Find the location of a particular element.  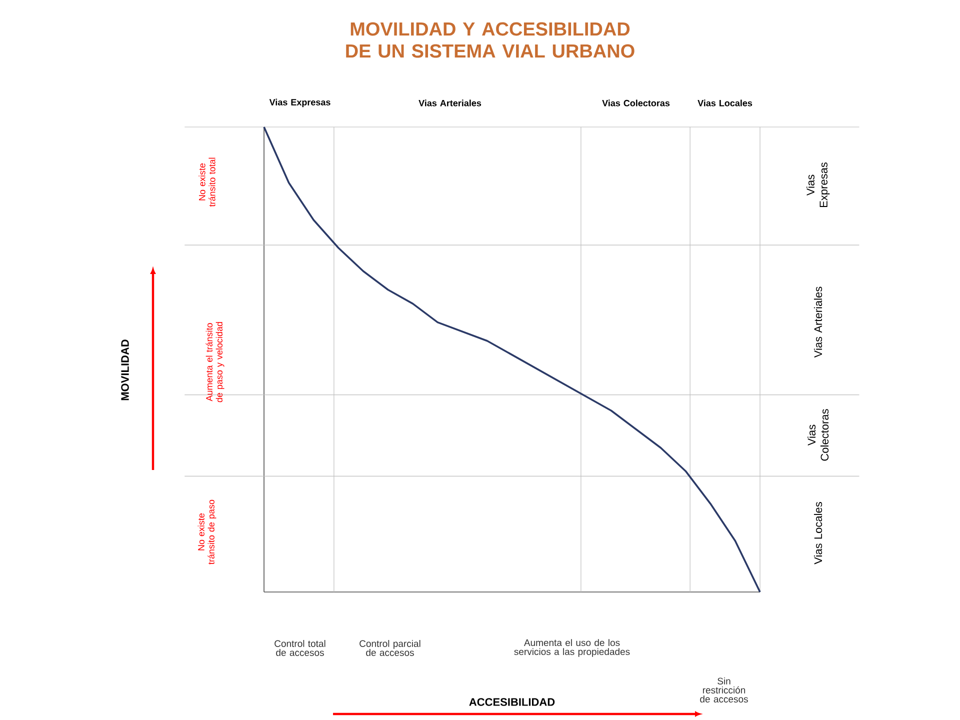

text: Control total de accesos is located at coordinates (300, 648).